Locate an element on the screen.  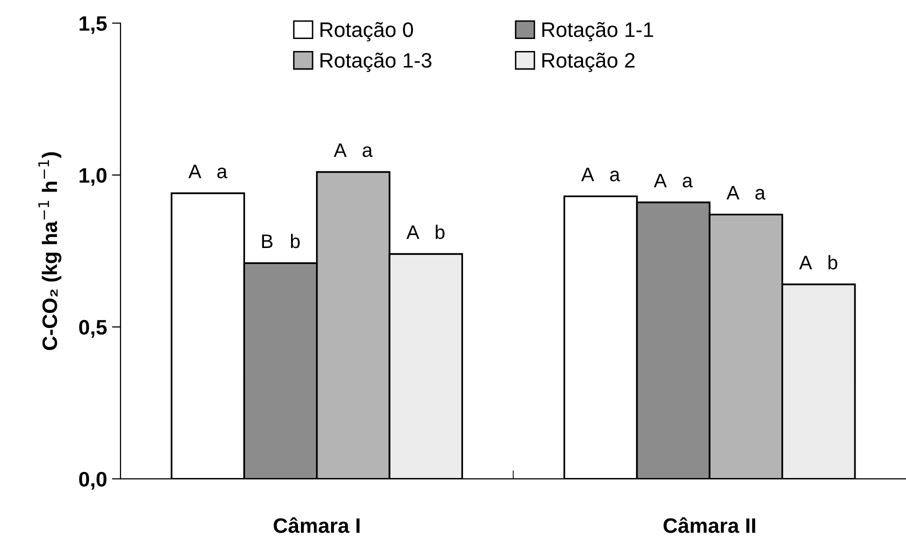
y-tick-label: 0,0 is located at coordinates (92, 481).